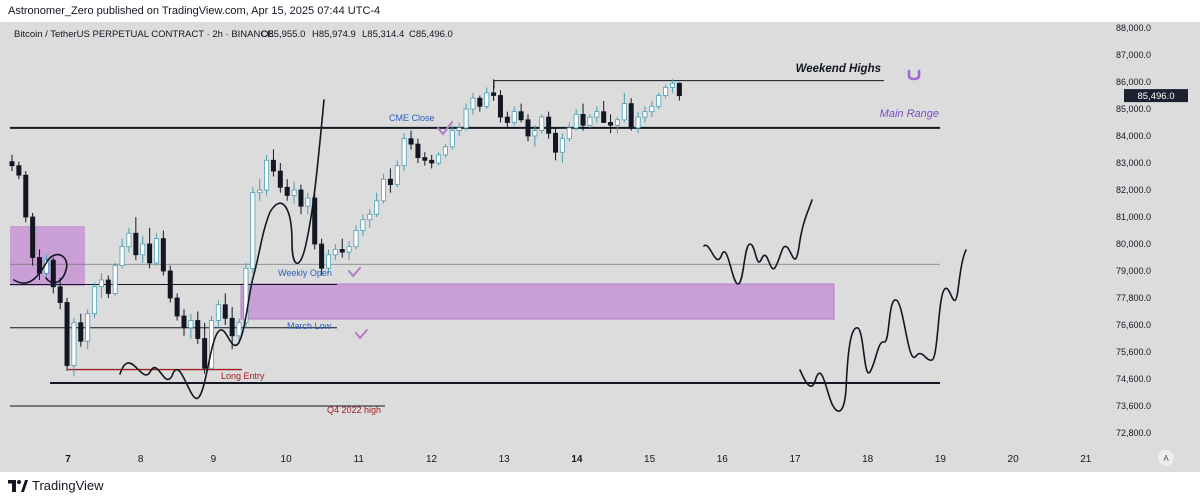 The image size is (1200, 497). I want to click on y-tick-label: 80,000.0, so click(1133, 244).